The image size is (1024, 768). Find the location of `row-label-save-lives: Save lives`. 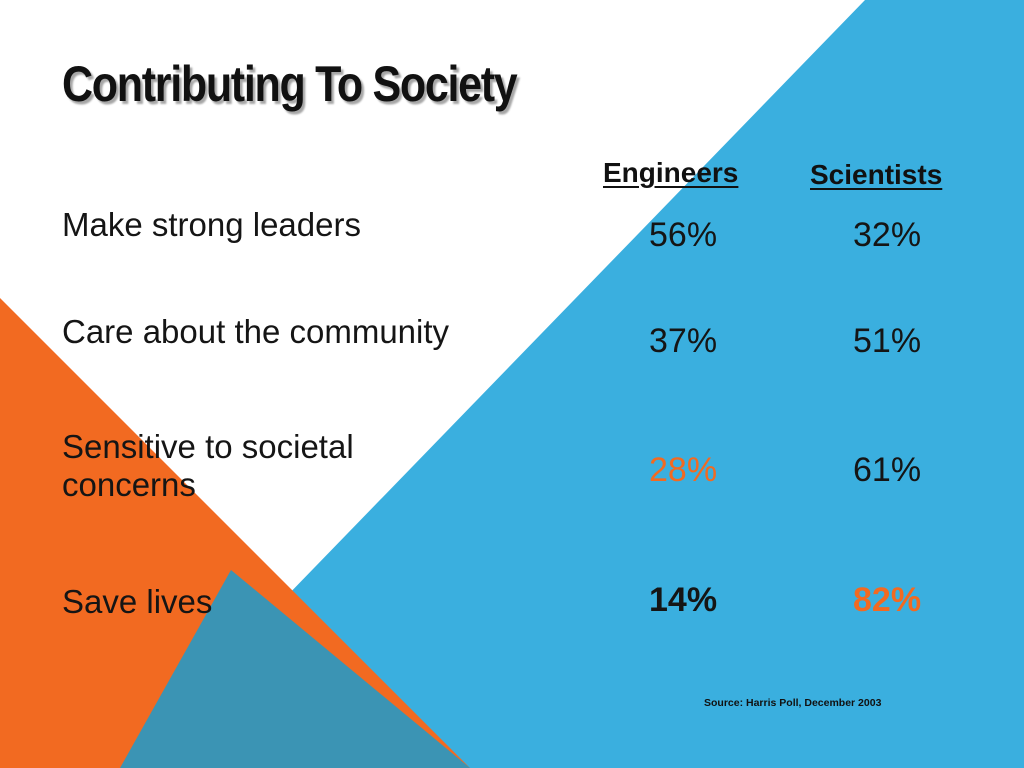

row-label-save-lives: Save lives is located at coordinates (137, 601).